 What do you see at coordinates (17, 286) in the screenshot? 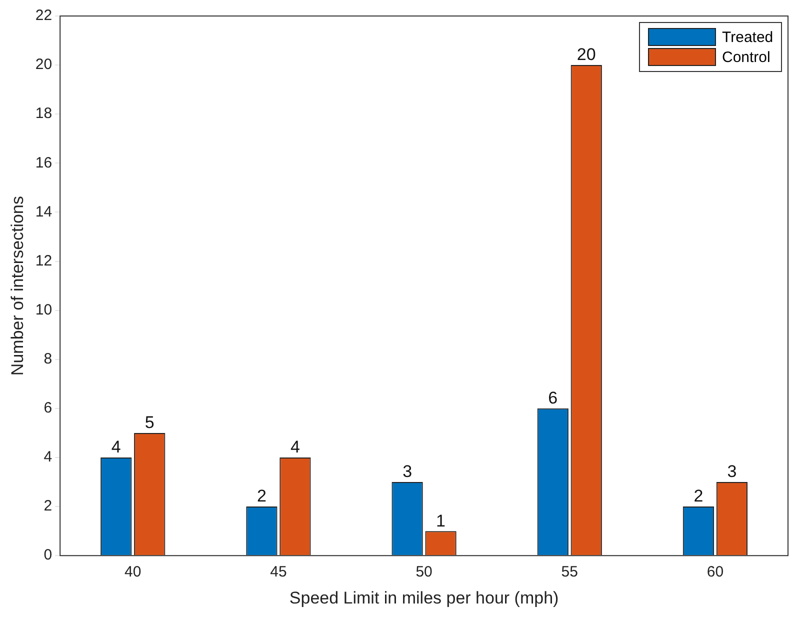
I see `y-axis-title: Number of intersections` at bounding box center [17, 286].